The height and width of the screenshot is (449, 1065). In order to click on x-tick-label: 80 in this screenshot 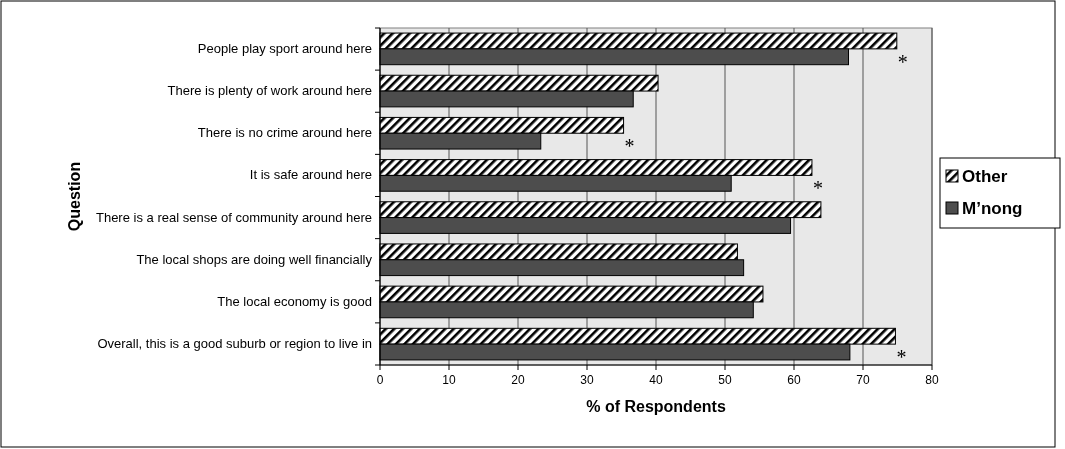, I will do `click(932, 380)`.